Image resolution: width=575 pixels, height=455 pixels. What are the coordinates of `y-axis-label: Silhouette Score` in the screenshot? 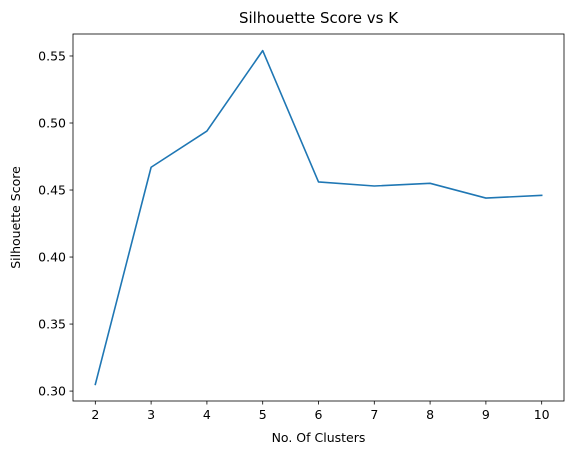 It's located at (15, 217).